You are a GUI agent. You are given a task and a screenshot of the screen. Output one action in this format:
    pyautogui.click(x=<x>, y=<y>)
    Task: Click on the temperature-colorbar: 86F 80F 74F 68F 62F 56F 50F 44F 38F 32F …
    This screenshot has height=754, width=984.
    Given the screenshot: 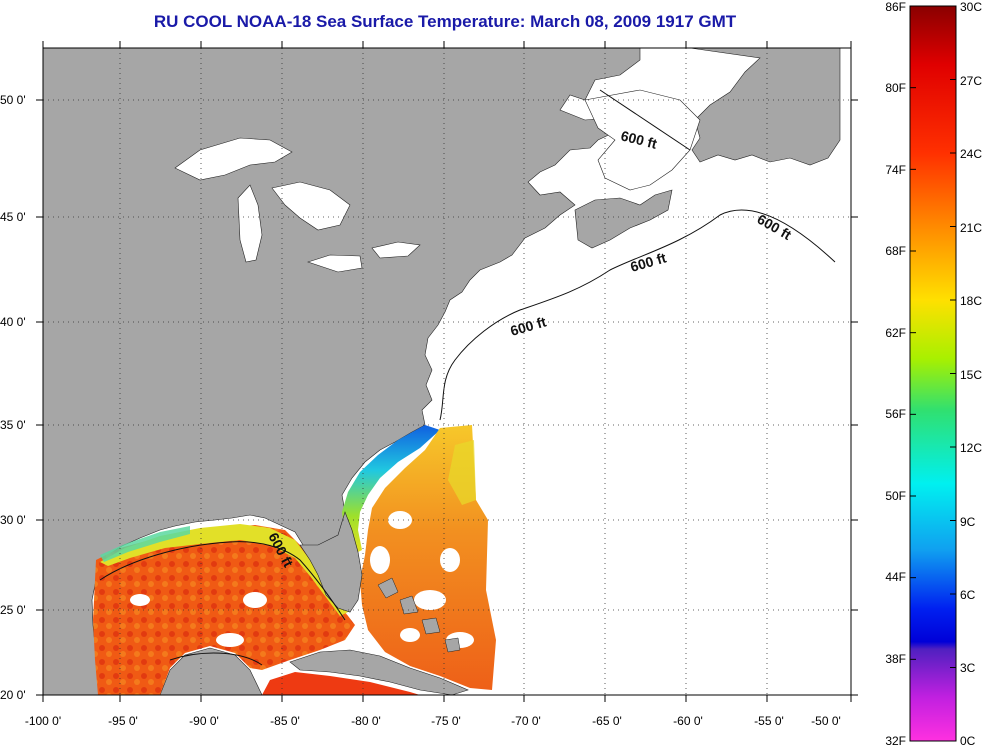 What is the action you would take?
    pyautogui.click(x=933, y=374)
    